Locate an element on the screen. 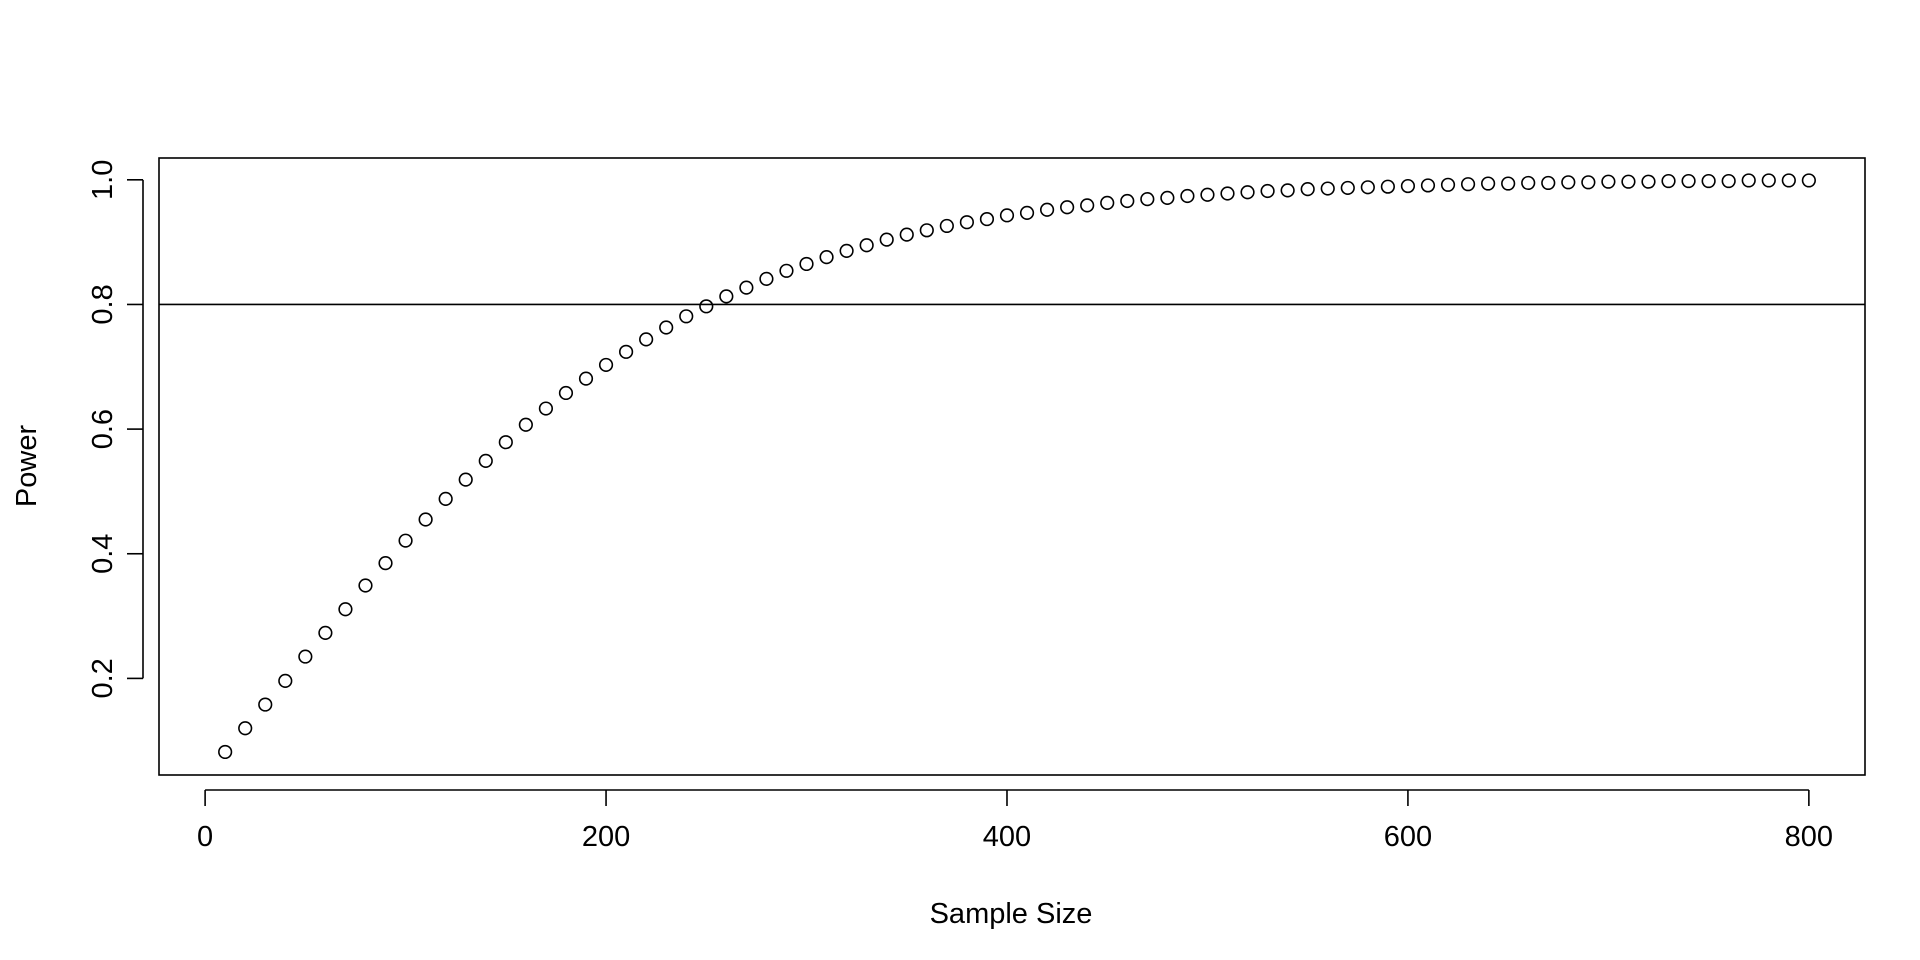  y-axis: 0.2 0.4 0.6 0.8 1.0 is located at coordinates (115, 429).